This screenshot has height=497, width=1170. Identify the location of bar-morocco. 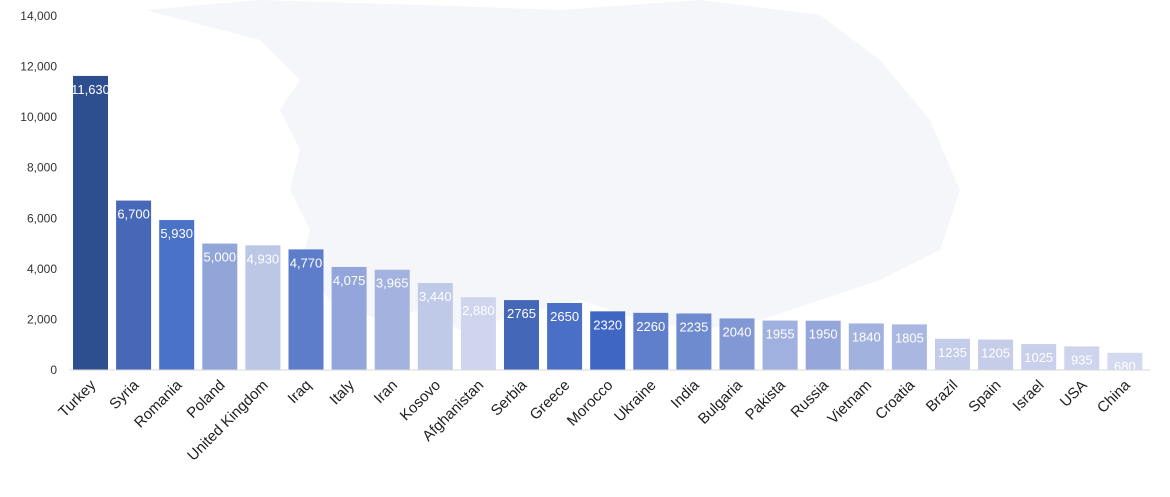
(608, 340).